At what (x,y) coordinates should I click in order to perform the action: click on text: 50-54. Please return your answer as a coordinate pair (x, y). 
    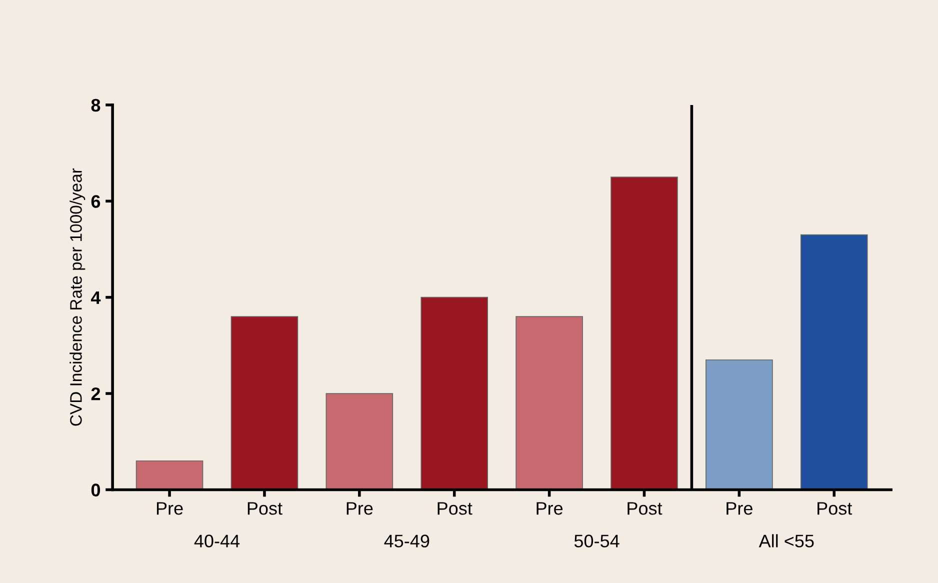
    Looking at the image, I should click on (597, 541).